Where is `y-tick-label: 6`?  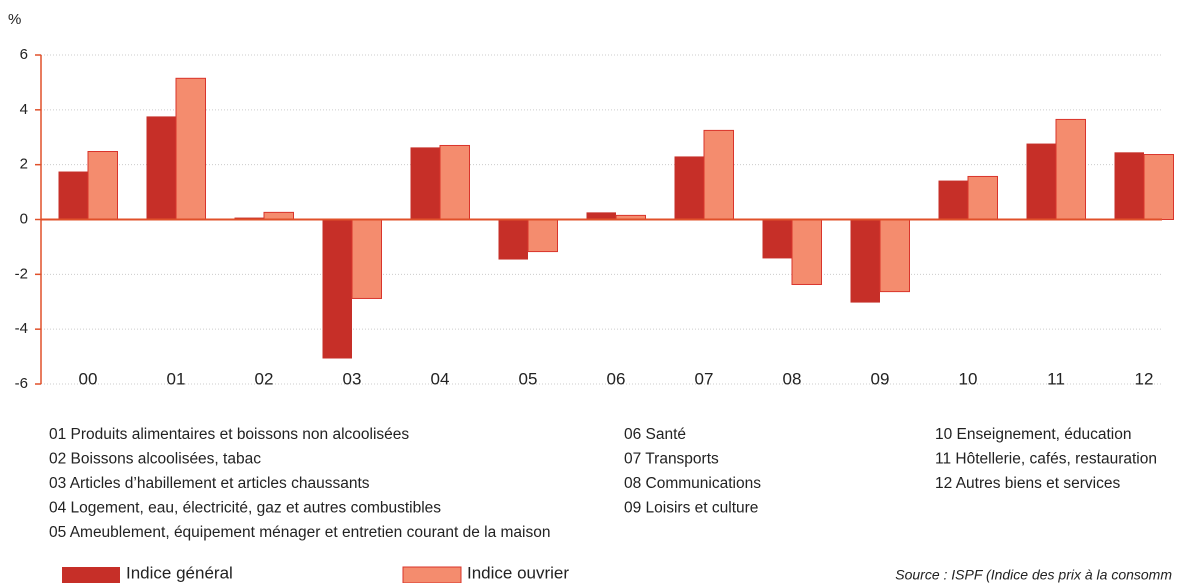 y-tick-label: 6 is located at coordinates (24, 54).